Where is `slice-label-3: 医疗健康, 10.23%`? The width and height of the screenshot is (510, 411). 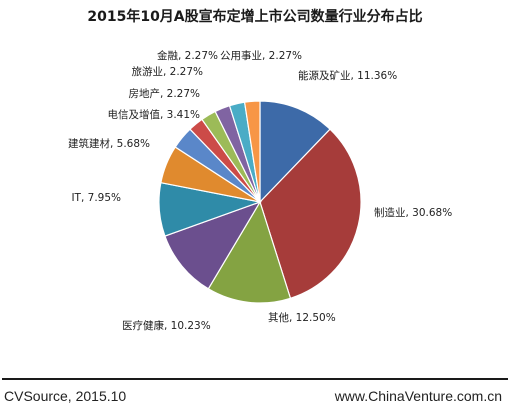 slice-label-3: 医疗健康, 10.23% is located at coordinates (166, 325).